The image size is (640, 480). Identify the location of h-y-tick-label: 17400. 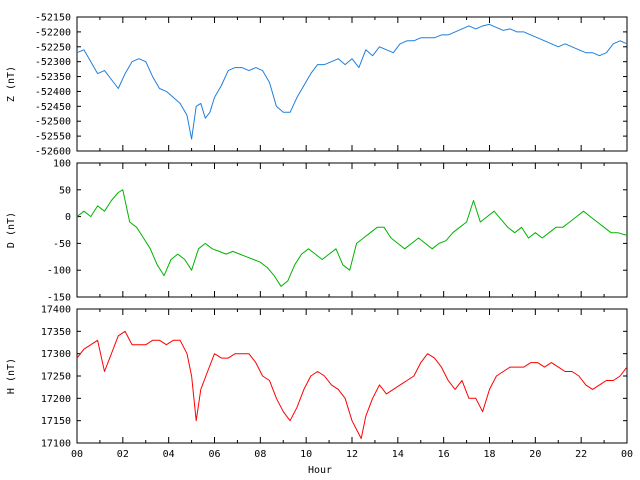
(56, 310).